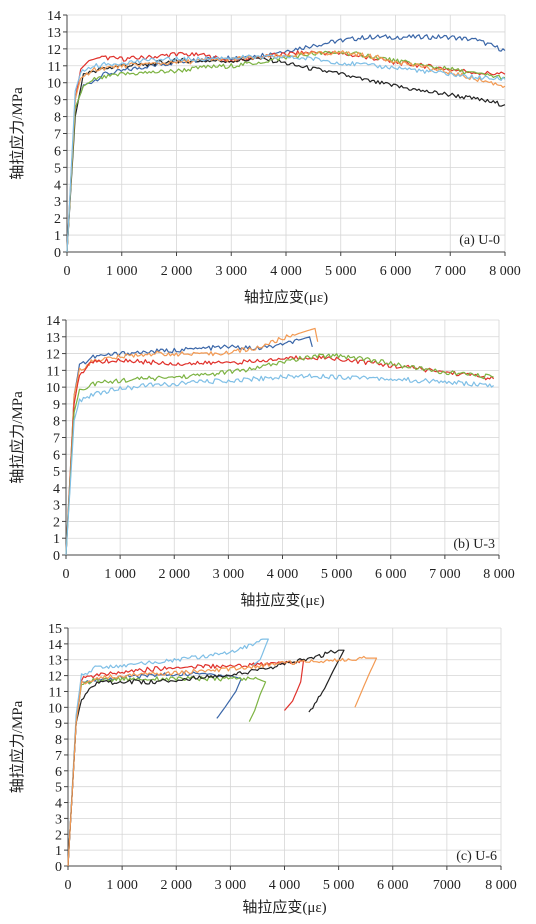 This screenshot has height=924, width=536. Describe the element at coordinates (479, 240) in the screenshot. I see `panel-label: (a) U-0` at that location.